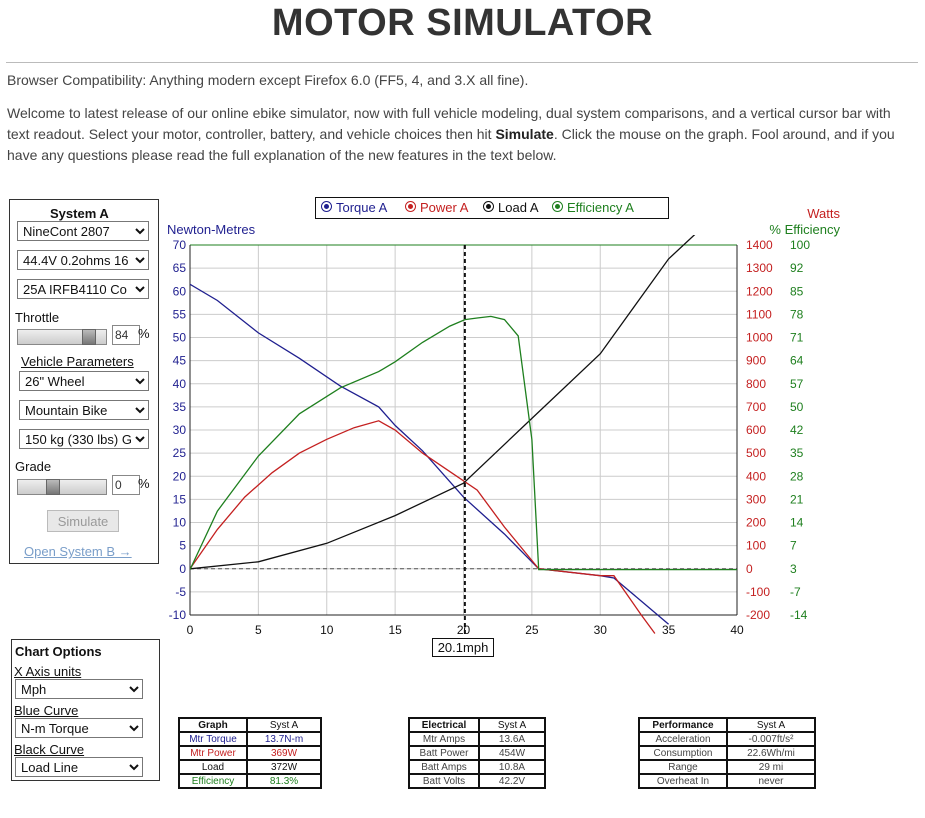  Describe the element at coordinates (737, 630) in the screenshot. I see `x-tick-label: 40` at that location.